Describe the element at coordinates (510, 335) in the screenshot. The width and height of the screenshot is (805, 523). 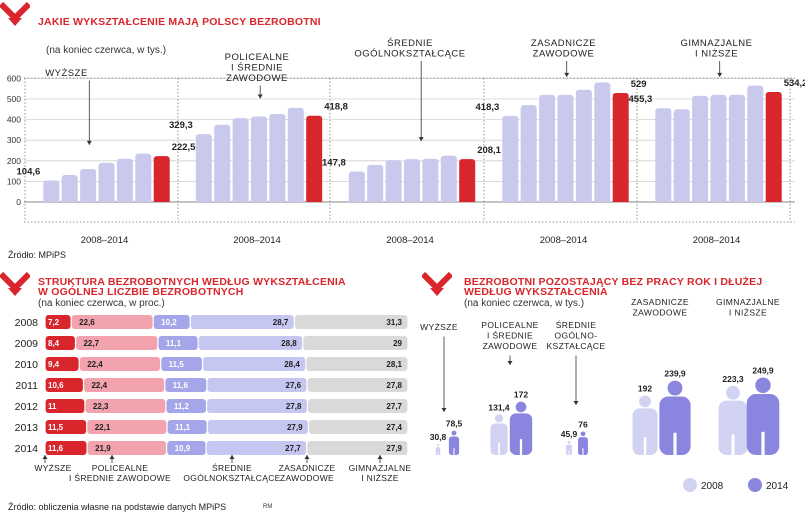
I see `group-label: I ŚREDNIE` at that location.